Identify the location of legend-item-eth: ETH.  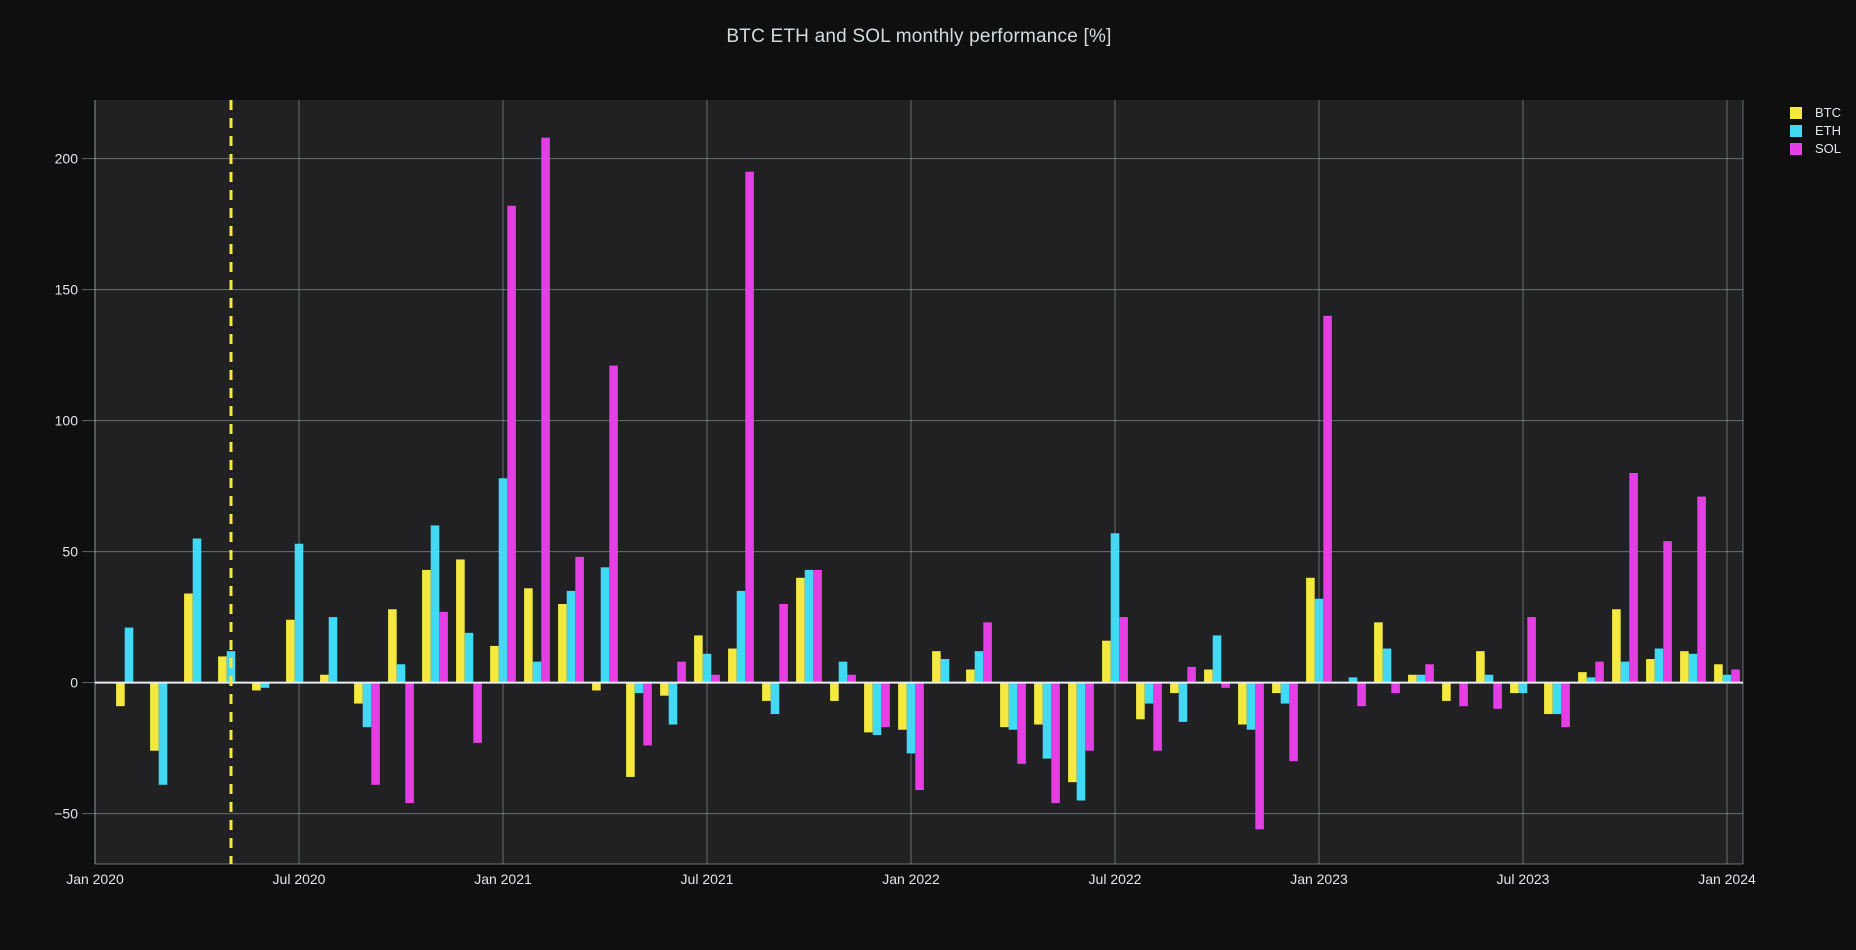
(1815, 131).